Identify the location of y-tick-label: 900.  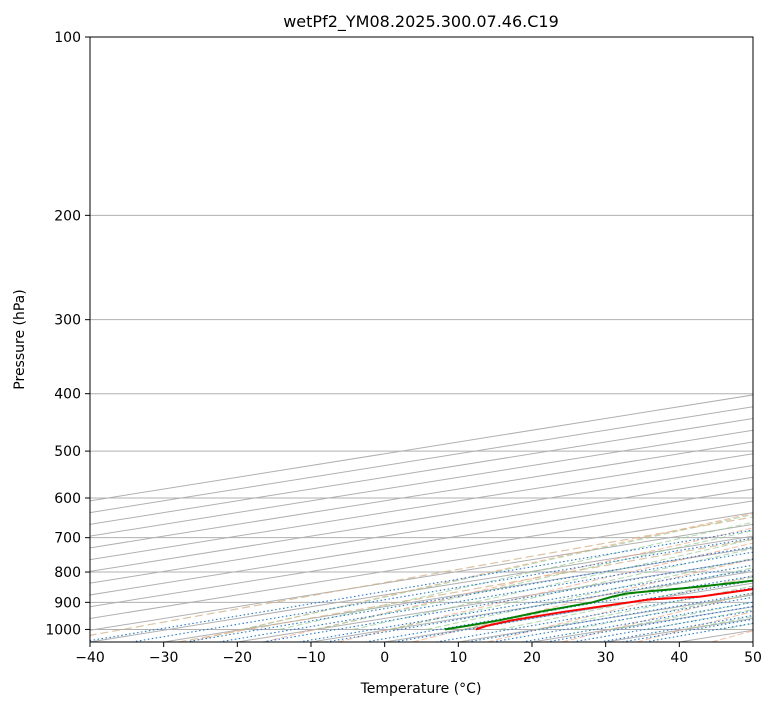
(67, 603).